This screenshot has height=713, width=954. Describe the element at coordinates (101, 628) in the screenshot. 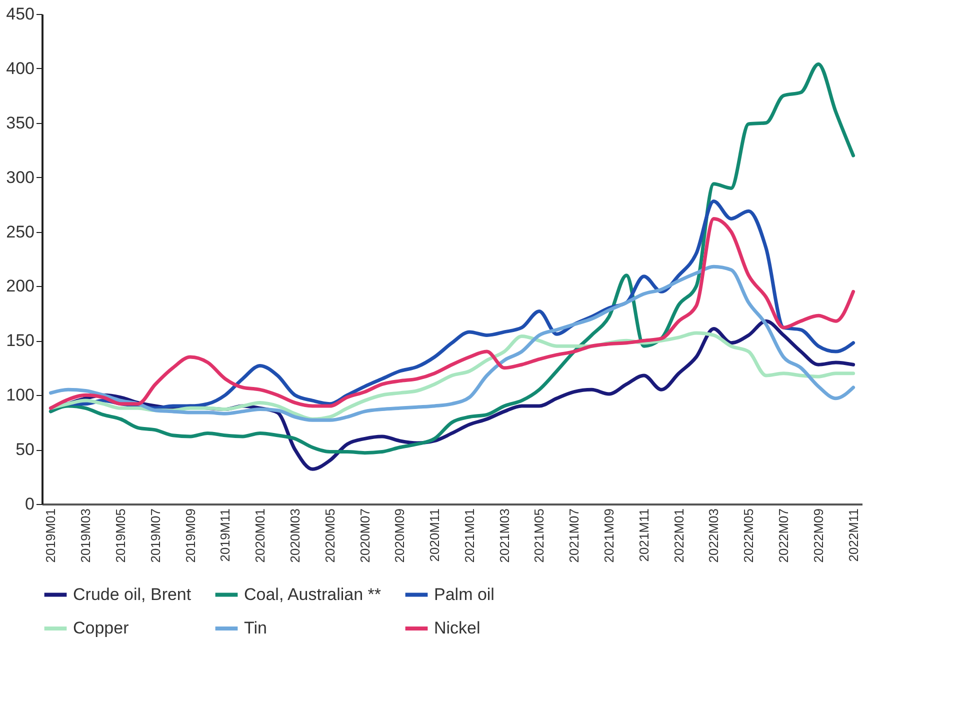

I see `legend-label: Copper` at that location.